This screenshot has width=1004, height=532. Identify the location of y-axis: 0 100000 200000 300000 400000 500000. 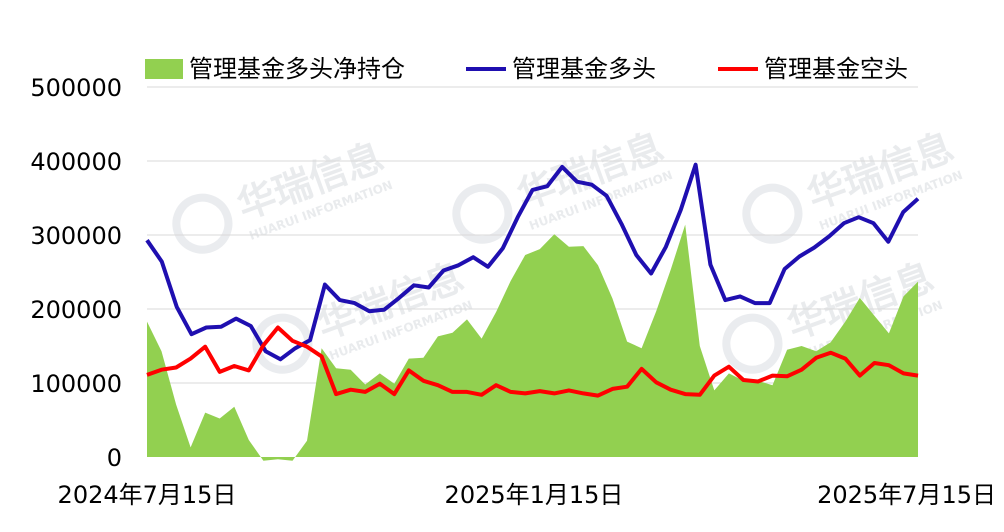
(76, 273).